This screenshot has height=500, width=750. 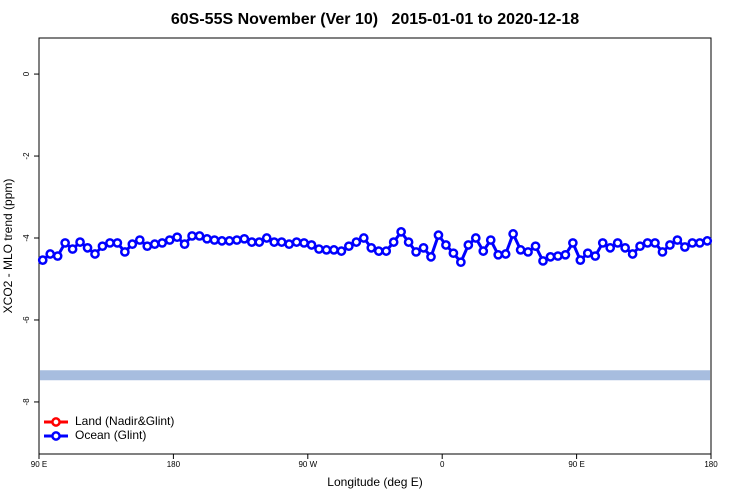 I want to click on y-tick-label: -6, so click(x=26, y=320).